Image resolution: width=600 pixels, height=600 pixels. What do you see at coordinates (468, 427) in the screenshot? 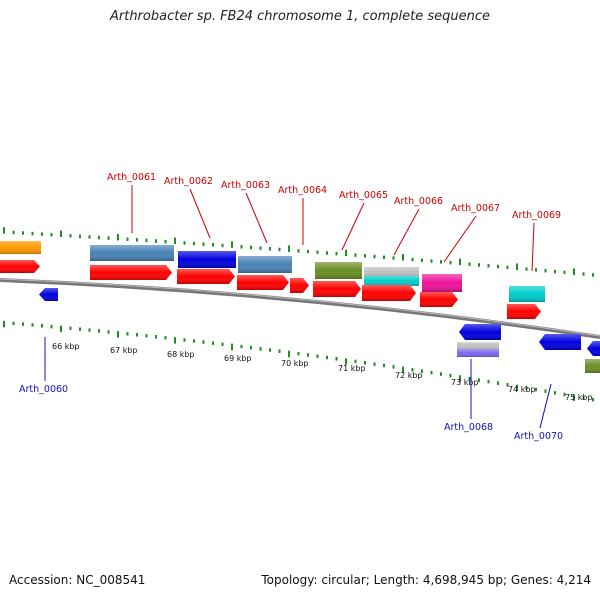
I see `gene-label: Arth_0068` at bounding box center [468, 427].